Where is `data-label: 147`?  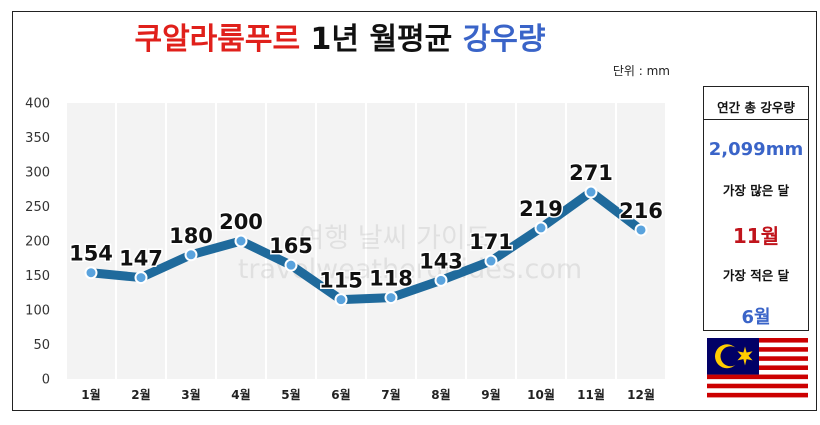 data-label: 147 is located at coordinates (141, 259).